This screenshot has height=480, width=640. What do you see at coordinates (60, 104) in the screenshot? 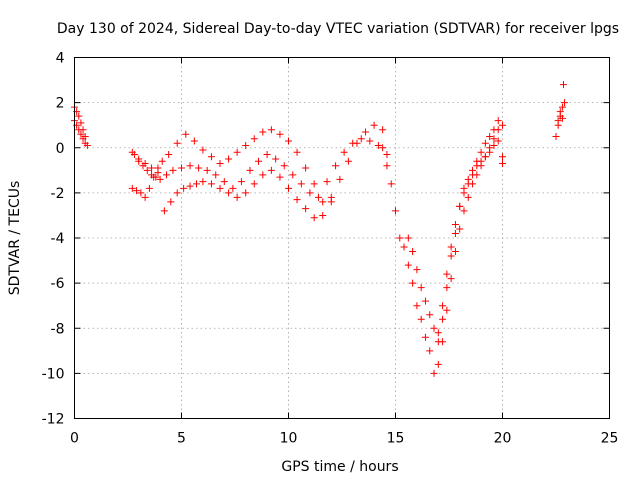
I see `y-tick-label: 2` at bounding box center [60, 104].